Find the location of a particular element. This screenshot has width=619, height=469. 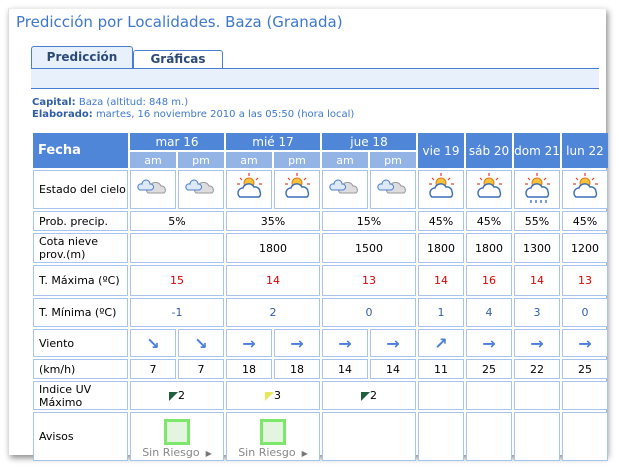

wind-direction-icon: ↗ is located at coordinates (441, 343).